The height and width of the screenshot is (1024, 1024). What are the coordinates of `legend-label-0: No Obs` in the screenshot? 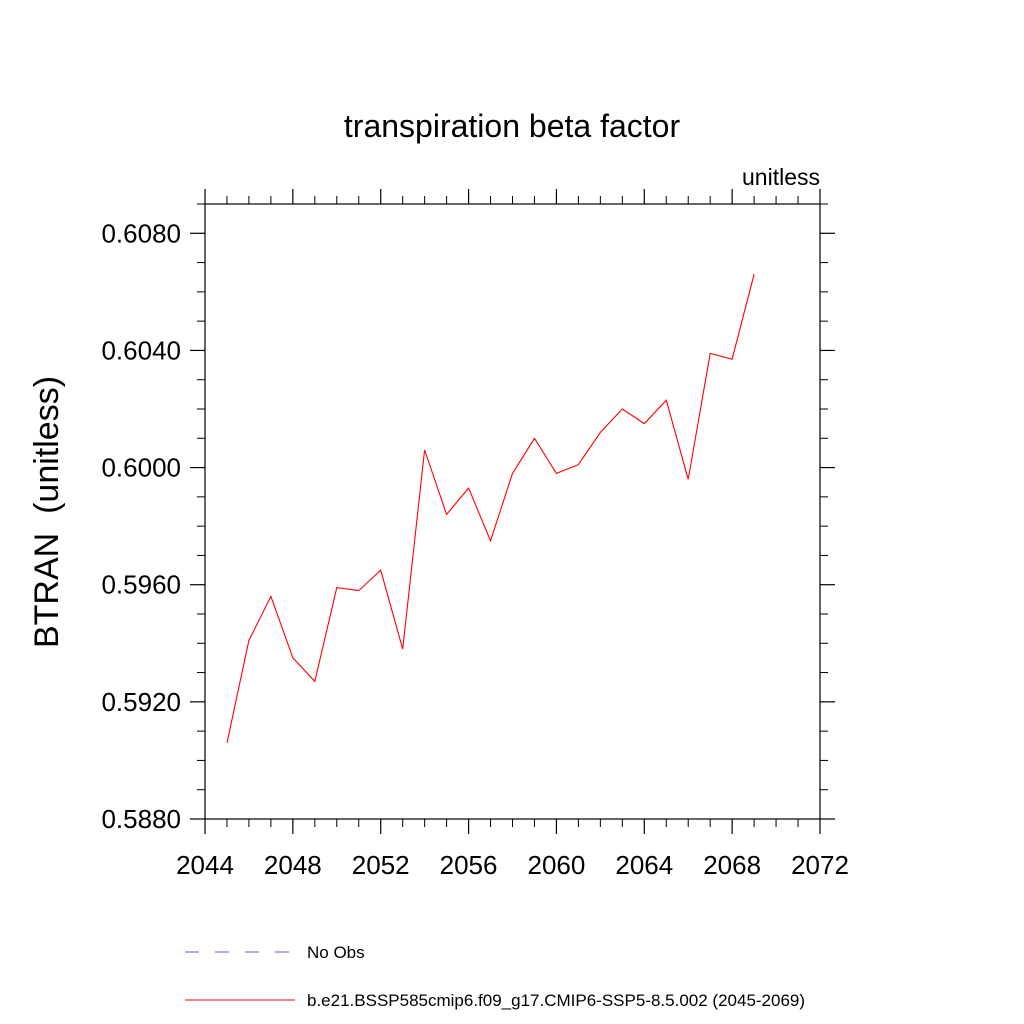 It's located at (336, 952).